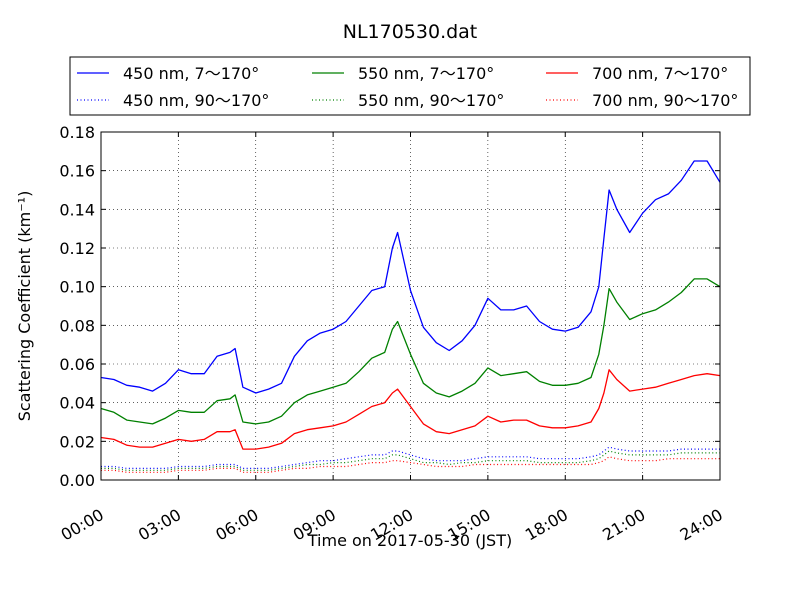  I want to click on legend-label: 700 nm, 90～170°, so click(665, 100).